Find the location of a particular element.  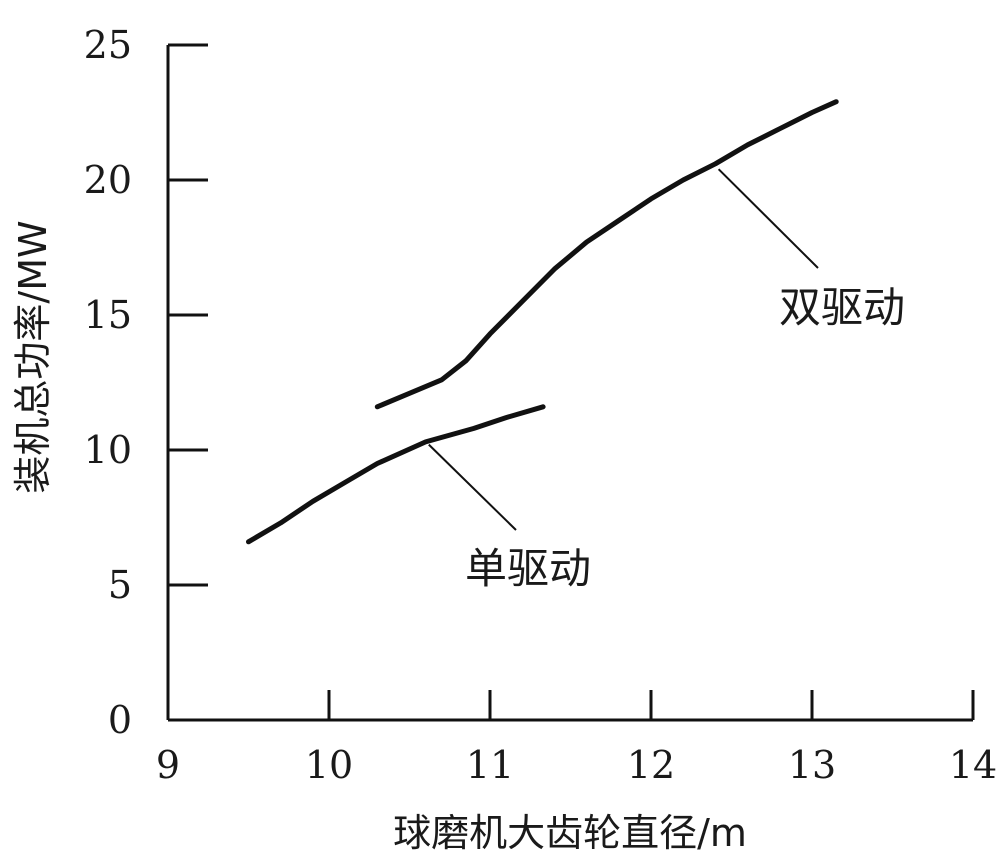

x-tick-label: 12 is located at coordinates (651, 765).